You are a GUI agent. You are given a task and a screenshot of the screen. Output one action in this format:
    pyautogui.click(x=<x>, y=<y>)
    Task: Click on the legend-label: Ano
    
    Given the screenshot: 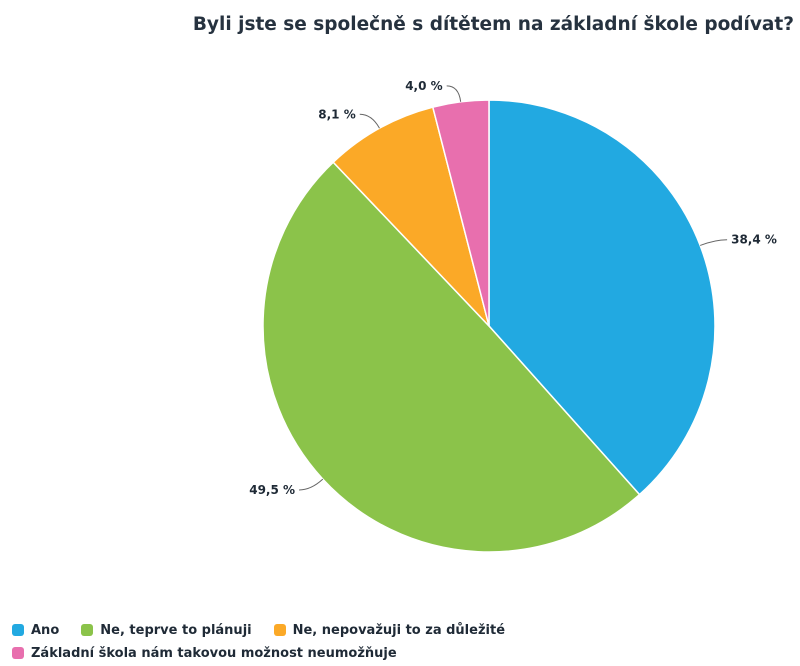 What is the action you would take?
    pyautogui.click(x=45, y=630)
    